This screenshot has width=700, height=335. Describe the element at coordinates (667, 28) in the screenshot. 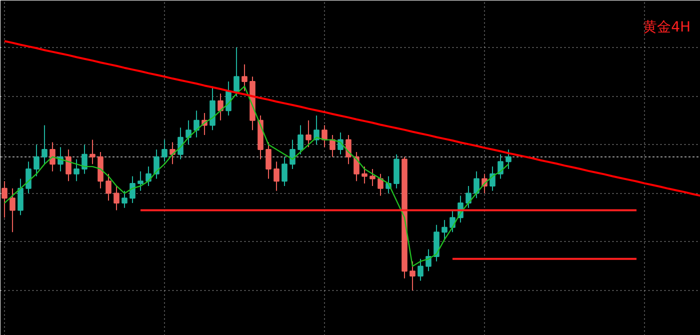

I see `chart-title: 黄金4H` at that location.